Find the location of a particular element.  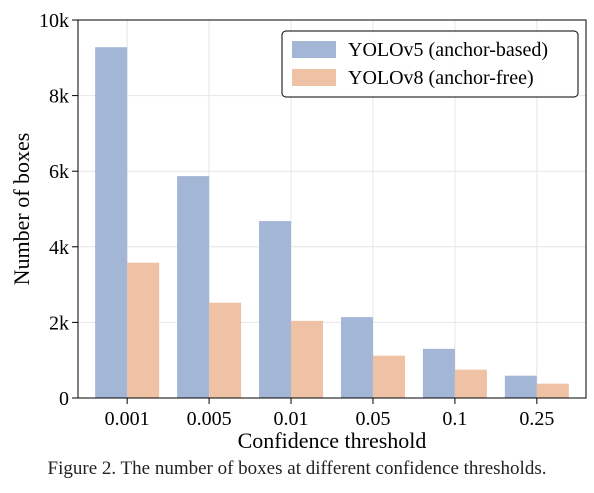

legend-label: YOLOv8 (anchor-free) is located at coordinates (441, 78).